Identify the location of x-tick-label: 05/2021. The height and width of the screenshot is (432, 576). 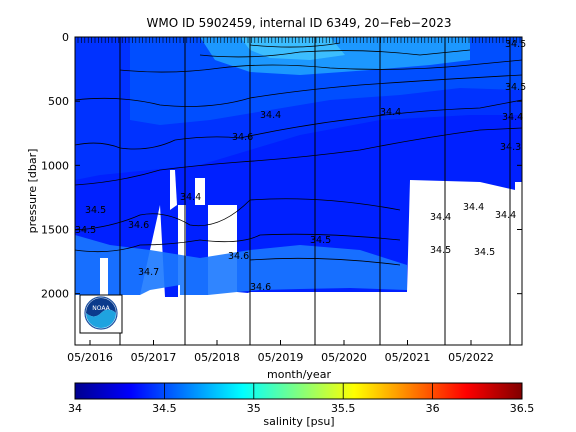
(408, 357).